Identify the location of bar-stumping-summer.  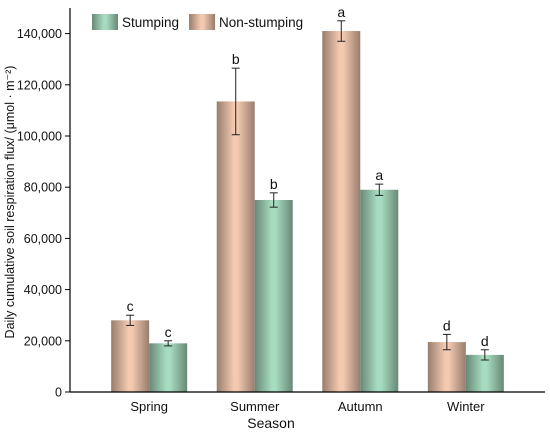
(273, 296).